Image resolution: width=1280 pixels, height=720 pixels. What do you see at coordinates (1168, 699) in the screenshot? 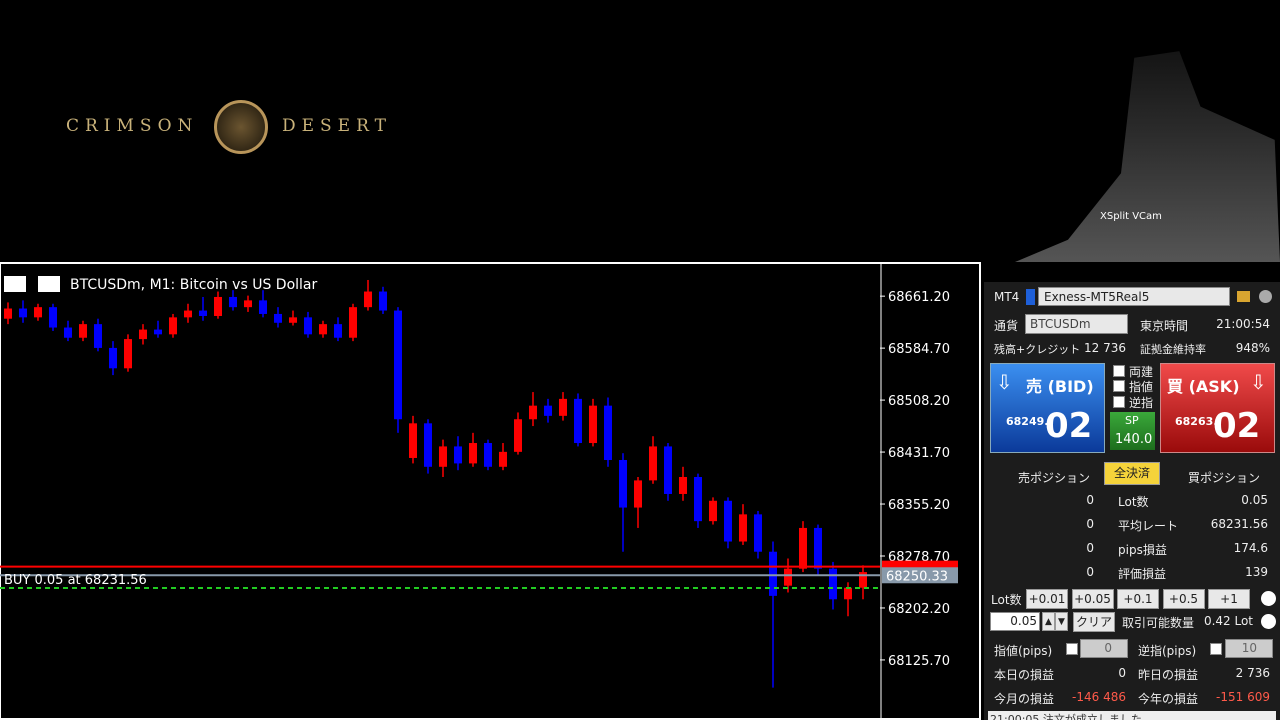
I see `year-label: 今年の損益` at bounding box center [1168, 699].